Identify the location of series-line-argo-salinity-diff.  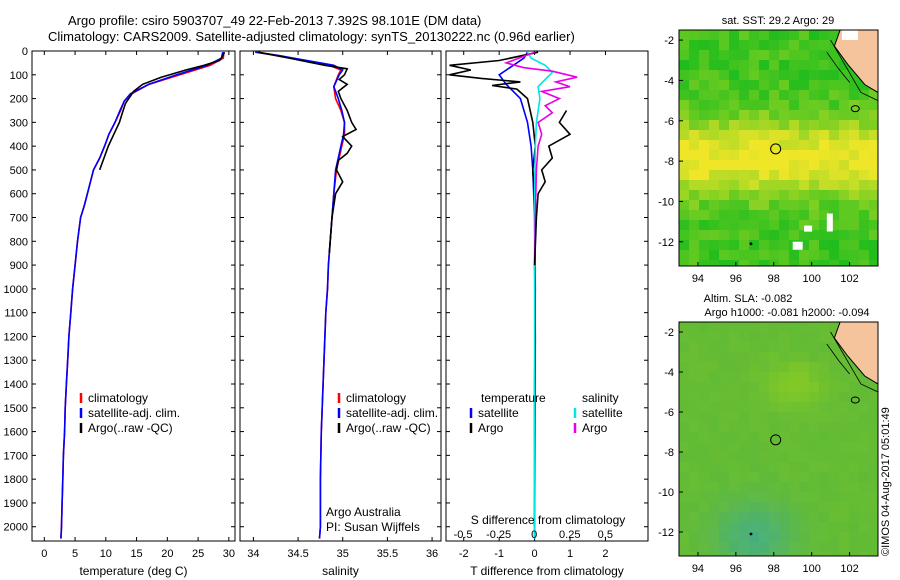
(552, 188).